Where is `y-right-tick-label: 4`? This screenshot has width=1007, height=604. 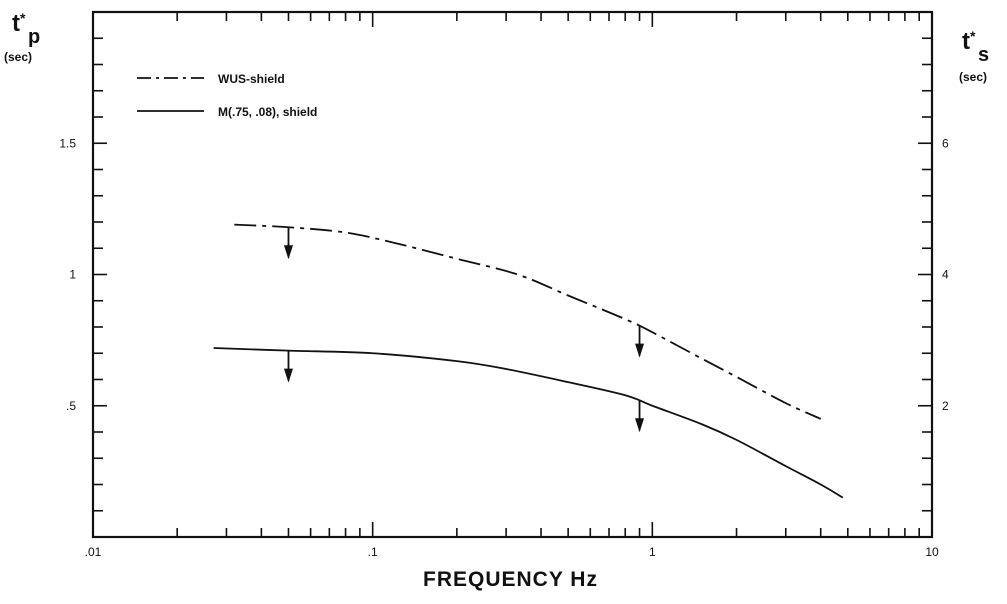
y-right-tick-label: 4 is located at coordinates (945, 275).